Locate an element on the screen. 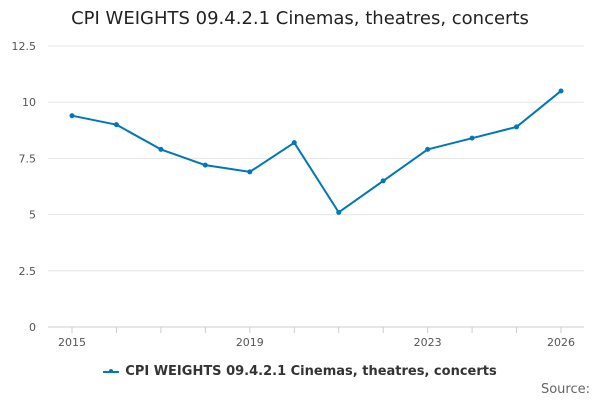 The width and height of the screenshot is (600, 400). y-tick-label: 5 is located at coordinates (32, 215).